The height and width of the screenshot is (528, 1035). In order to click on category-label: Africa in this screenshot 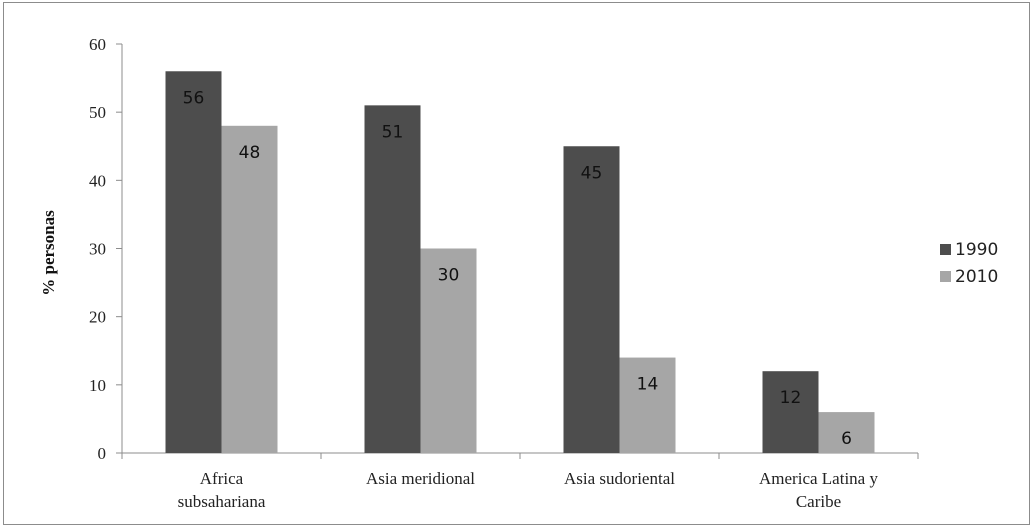, I will do `click(222, 478)`.